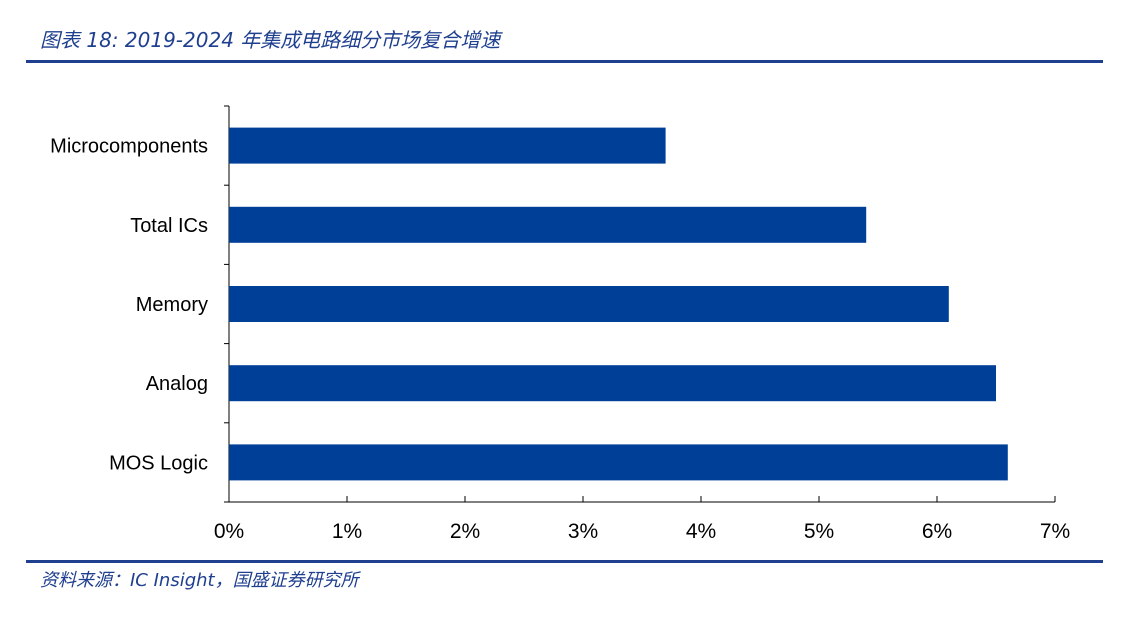  I want to click on bottom-divider, so click(564, 561).